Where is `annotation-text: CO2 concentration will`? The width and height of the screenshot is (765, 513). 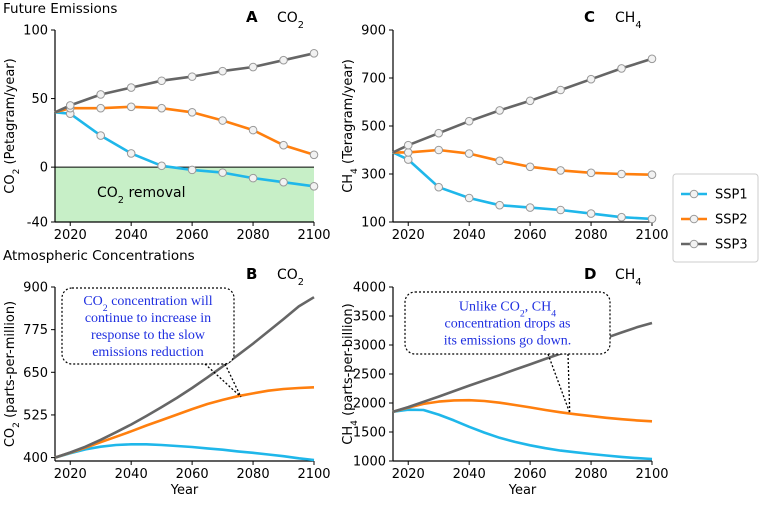 annotation-text: CO2 concentration will is located at coordinates (147, 304).